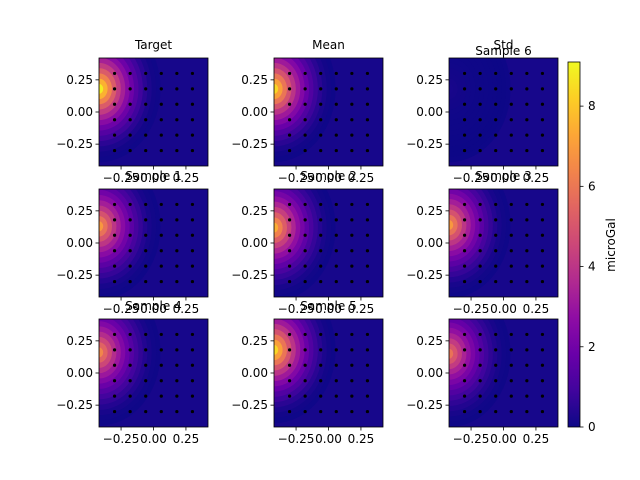 The width and height of the screenshot is (640, 480). I want to click on subplot-title: Std, so click(504, 45).